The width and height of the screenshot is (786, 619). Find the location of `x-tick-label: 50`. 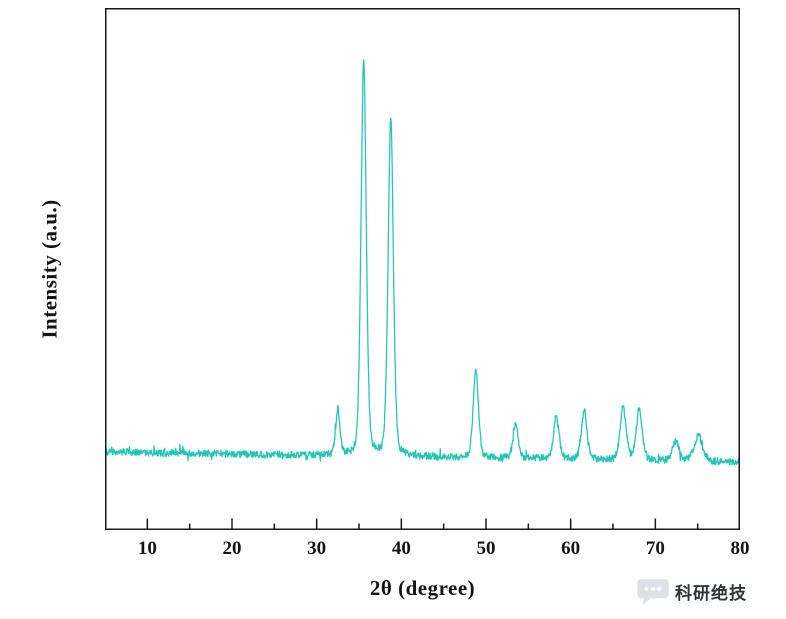

x-tick-label: 50 is located at coordinates (486, 548).